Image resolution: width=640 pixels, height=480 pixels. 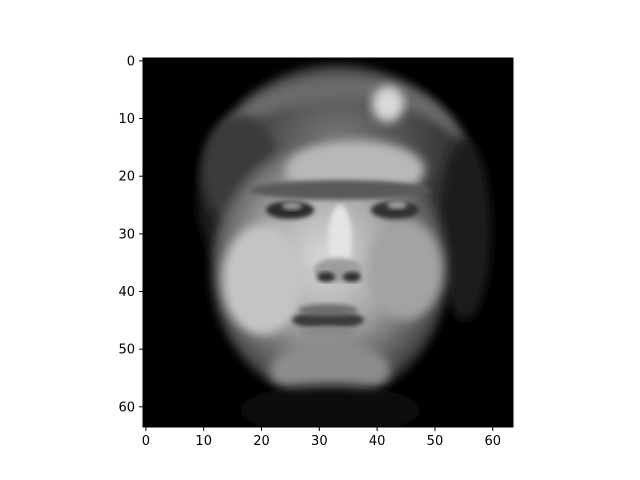 I want to click on y-tick-label: 10, so click(x=126, y=119).